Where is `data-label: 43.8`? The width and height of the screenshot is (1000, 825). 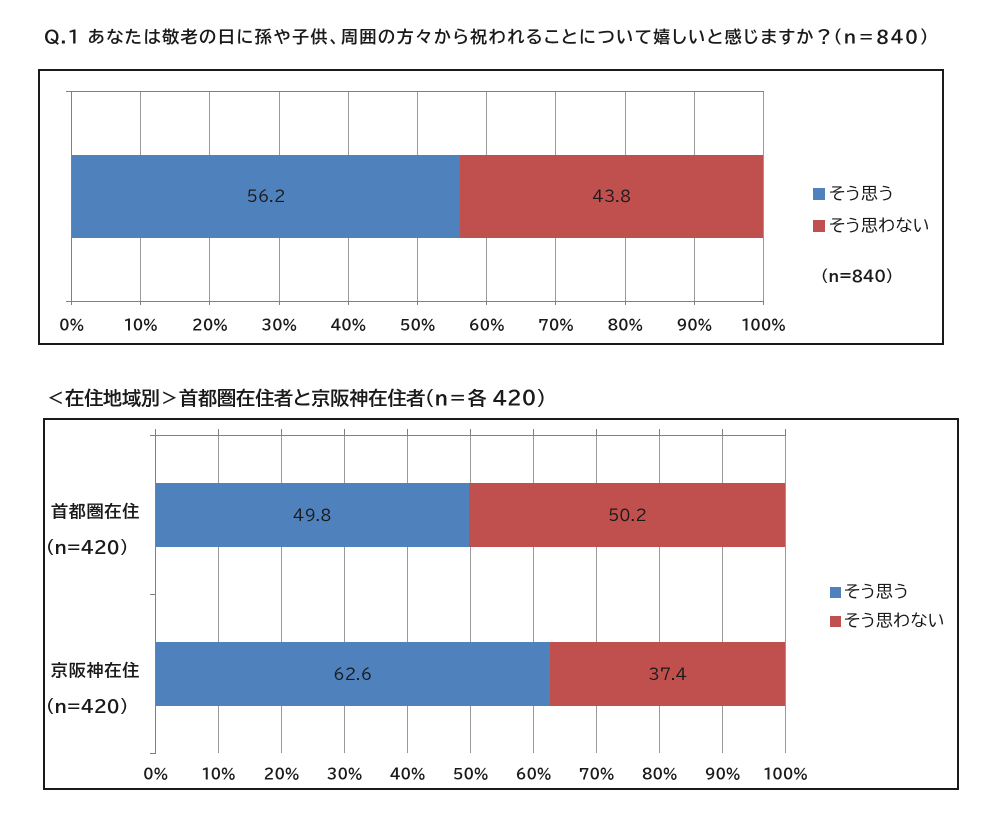 data-label: 43.8 is located at coordinates (612, 196).